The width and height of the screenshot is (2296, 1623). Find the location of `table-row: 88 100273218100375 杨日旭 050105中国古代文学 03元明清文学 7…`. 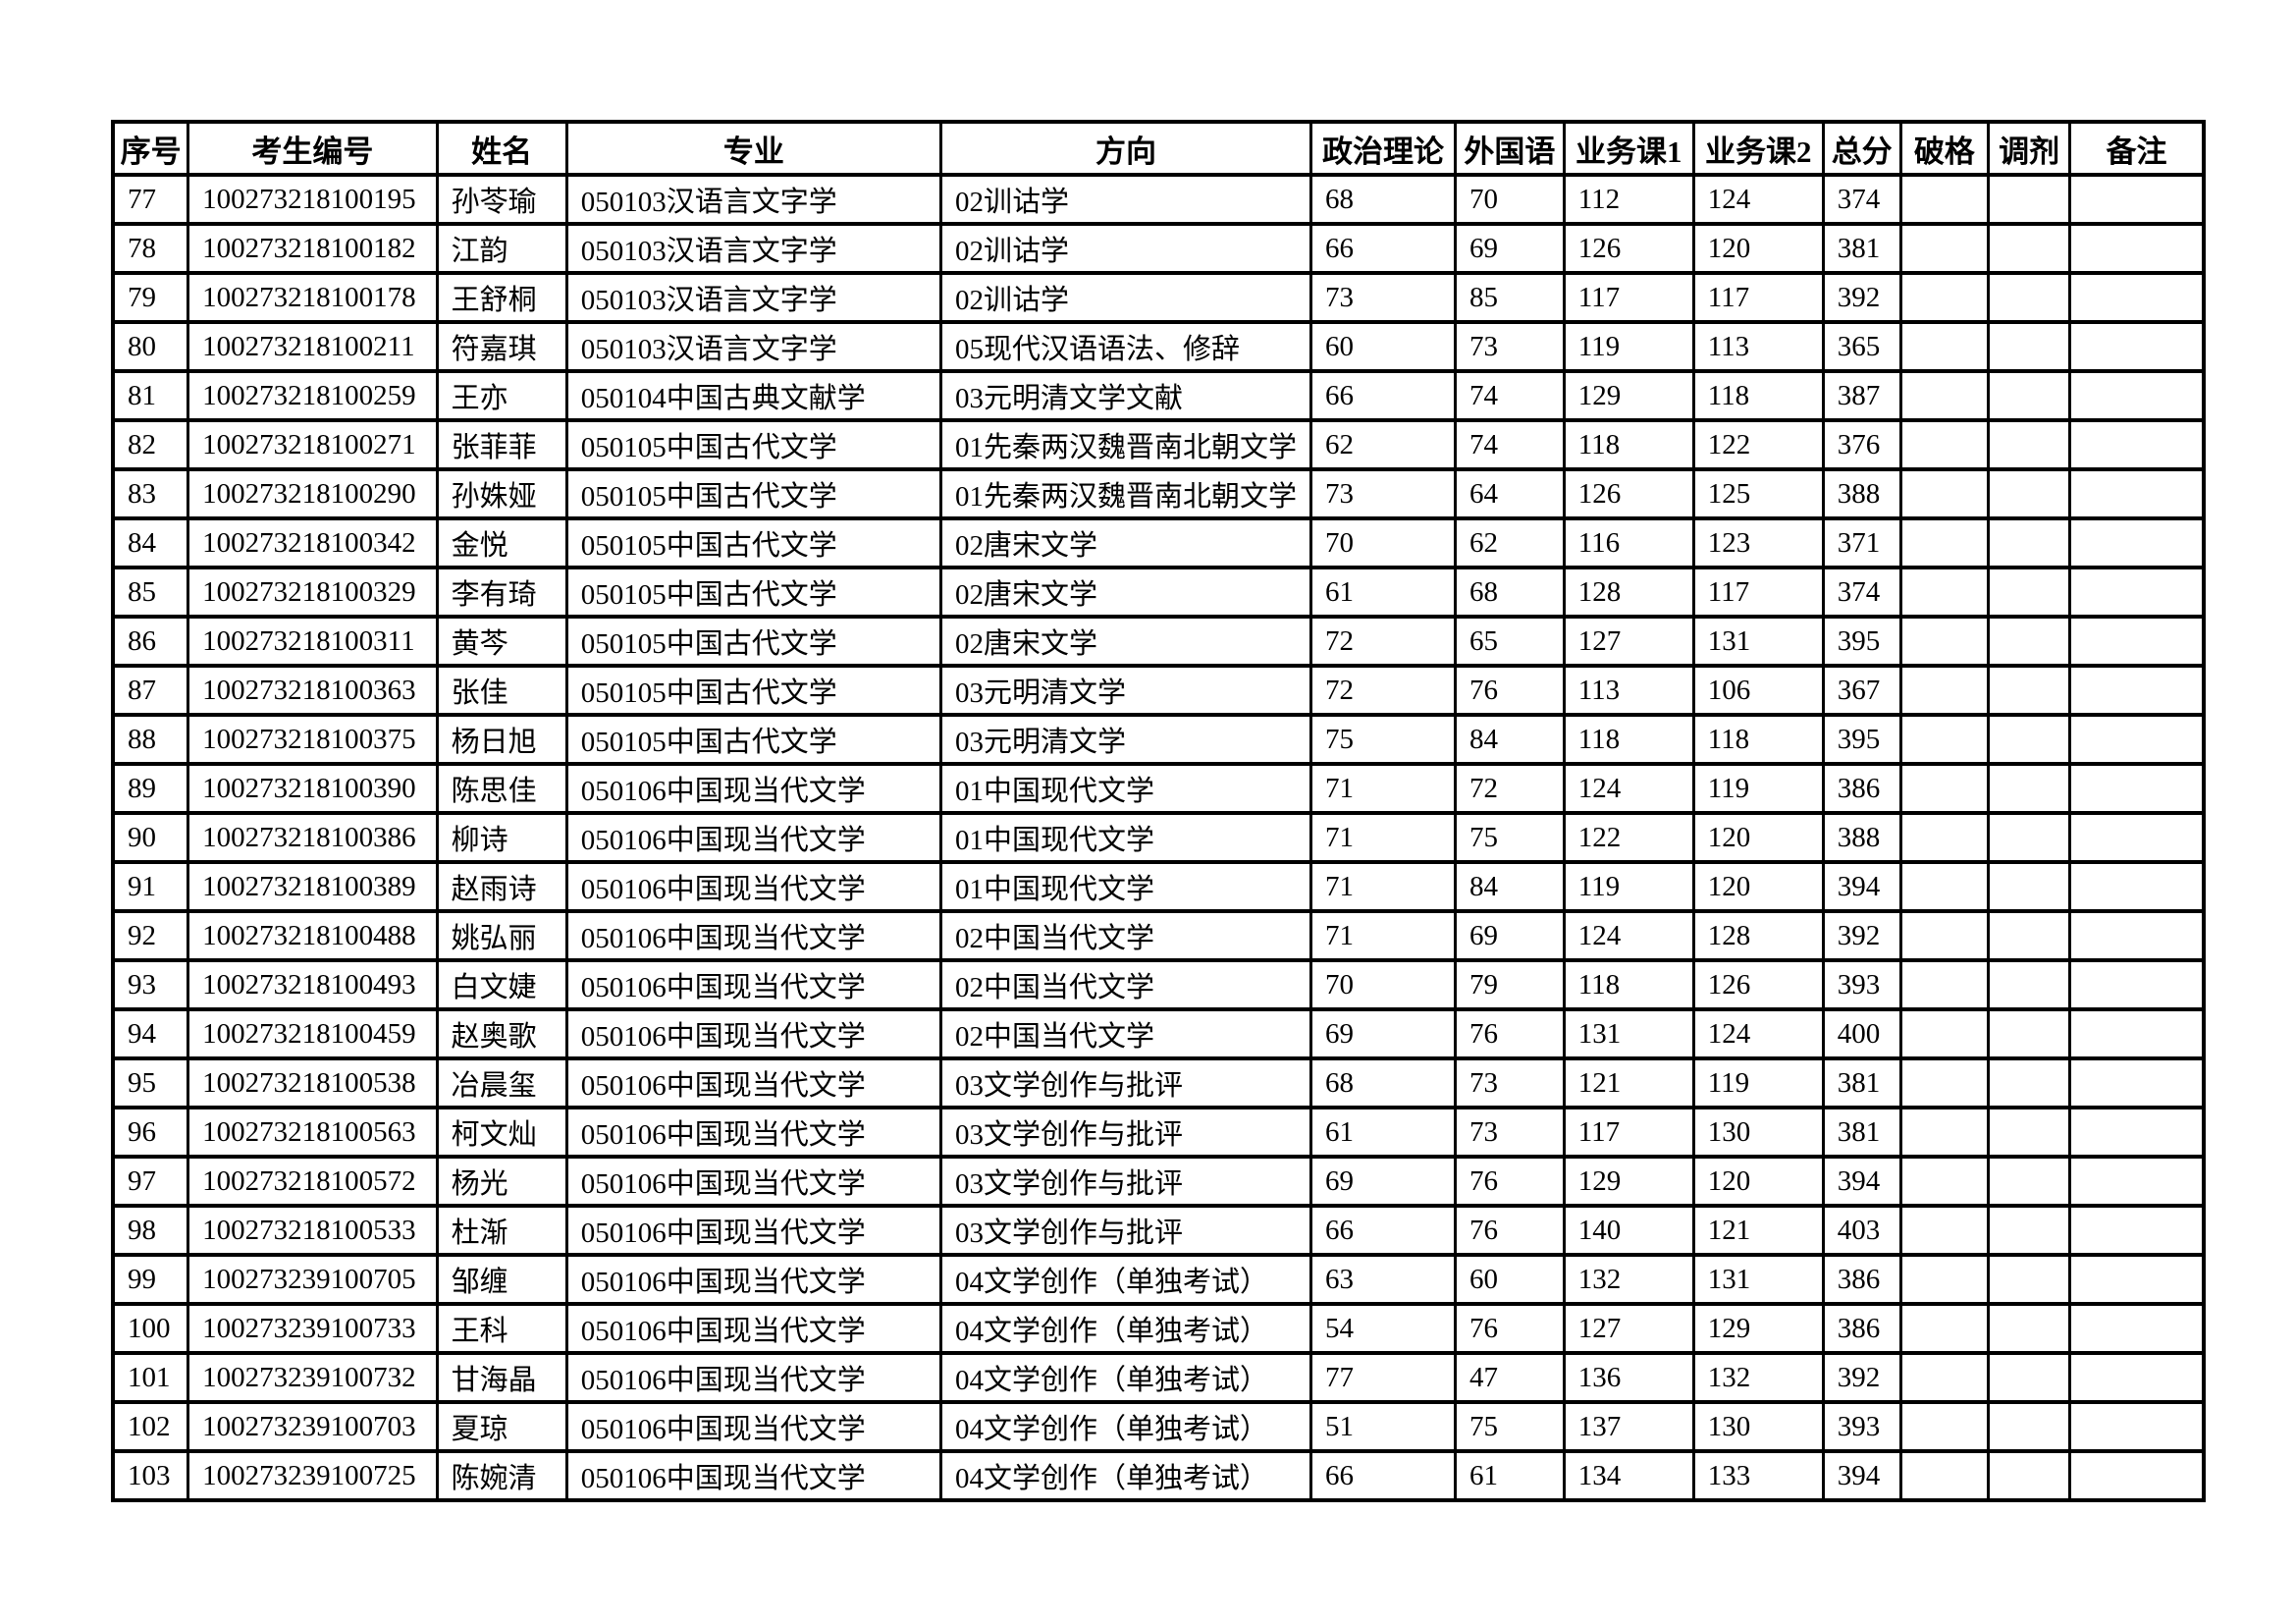

table-row: 88 100273218100375 杨日旭 050105中国古代文学 03元明清文学 7… is located at coordinates (1158, 739).